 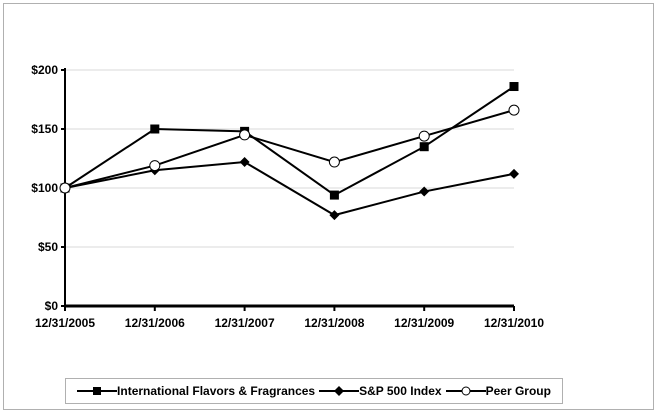 What do you see at coordinates (424, 323) in the screenshot?
I see `x-tick-label: 12/31/2009` at bounding box center [424, 323].